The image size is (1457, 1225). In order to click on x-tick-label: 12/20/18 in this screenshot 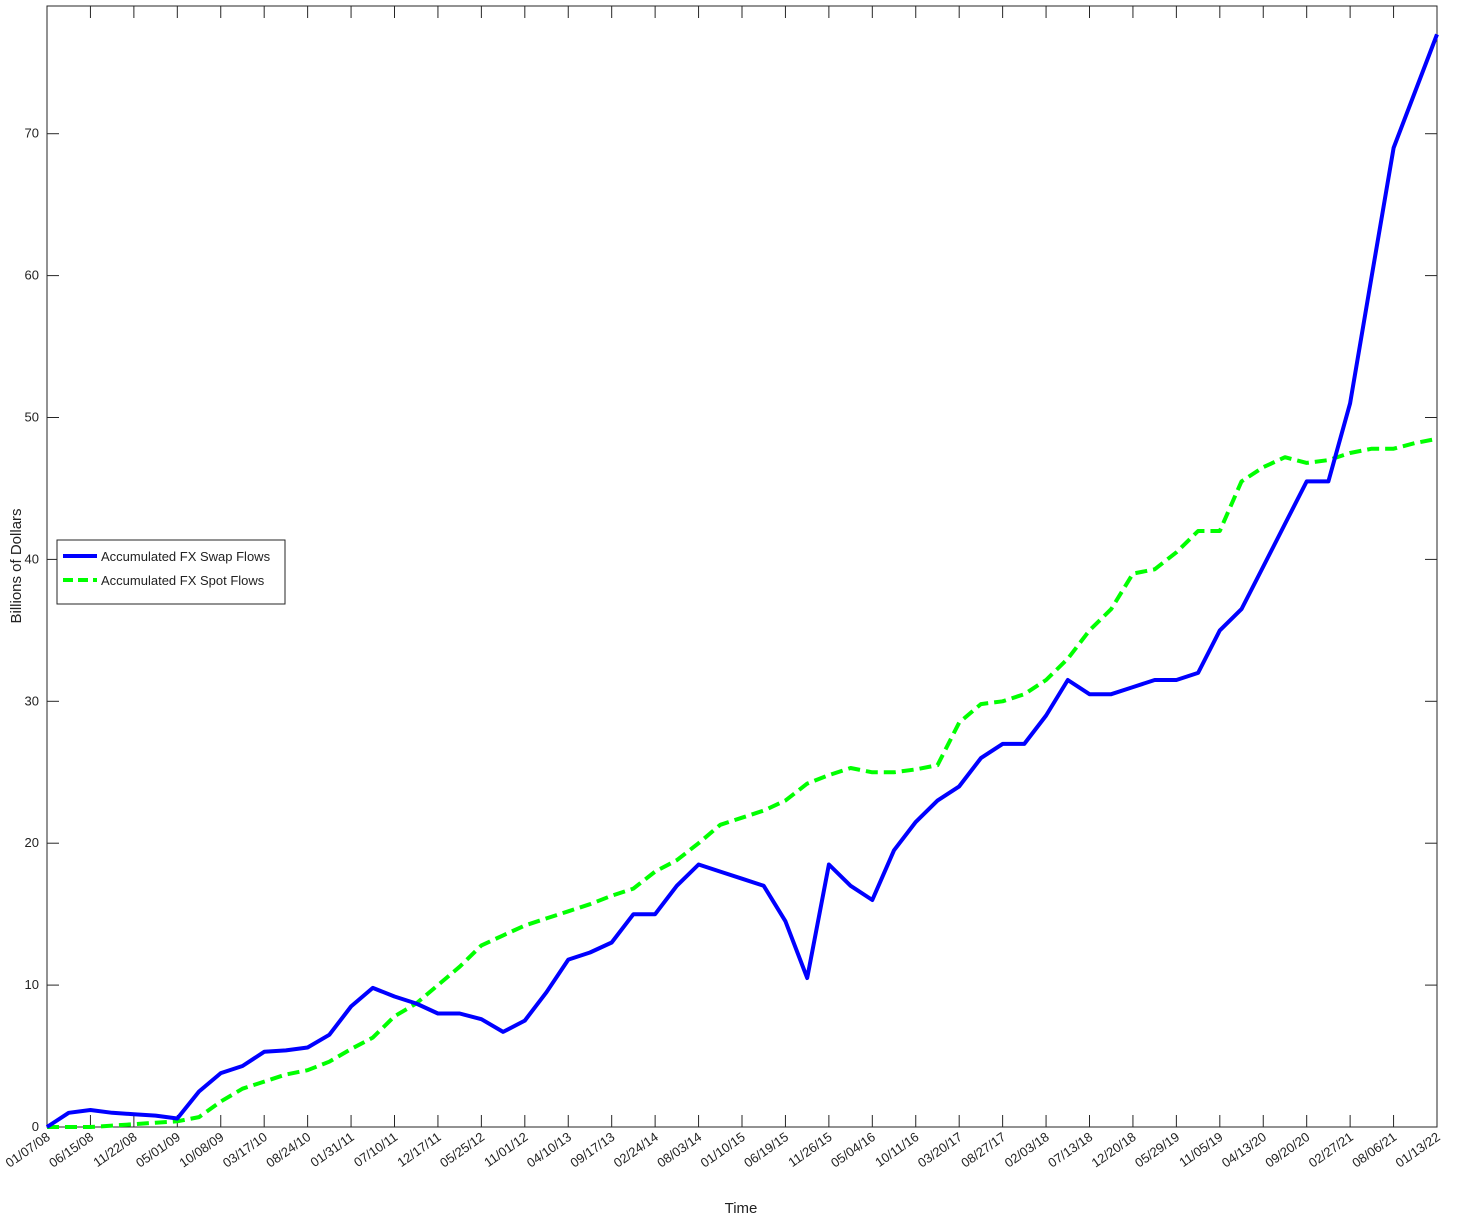, I will do `click(1114, 1149)`.